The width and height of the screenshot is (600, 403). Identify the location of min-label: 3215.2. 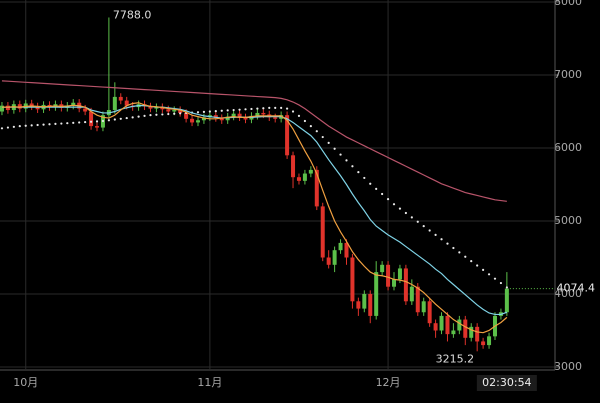
(455, 358).